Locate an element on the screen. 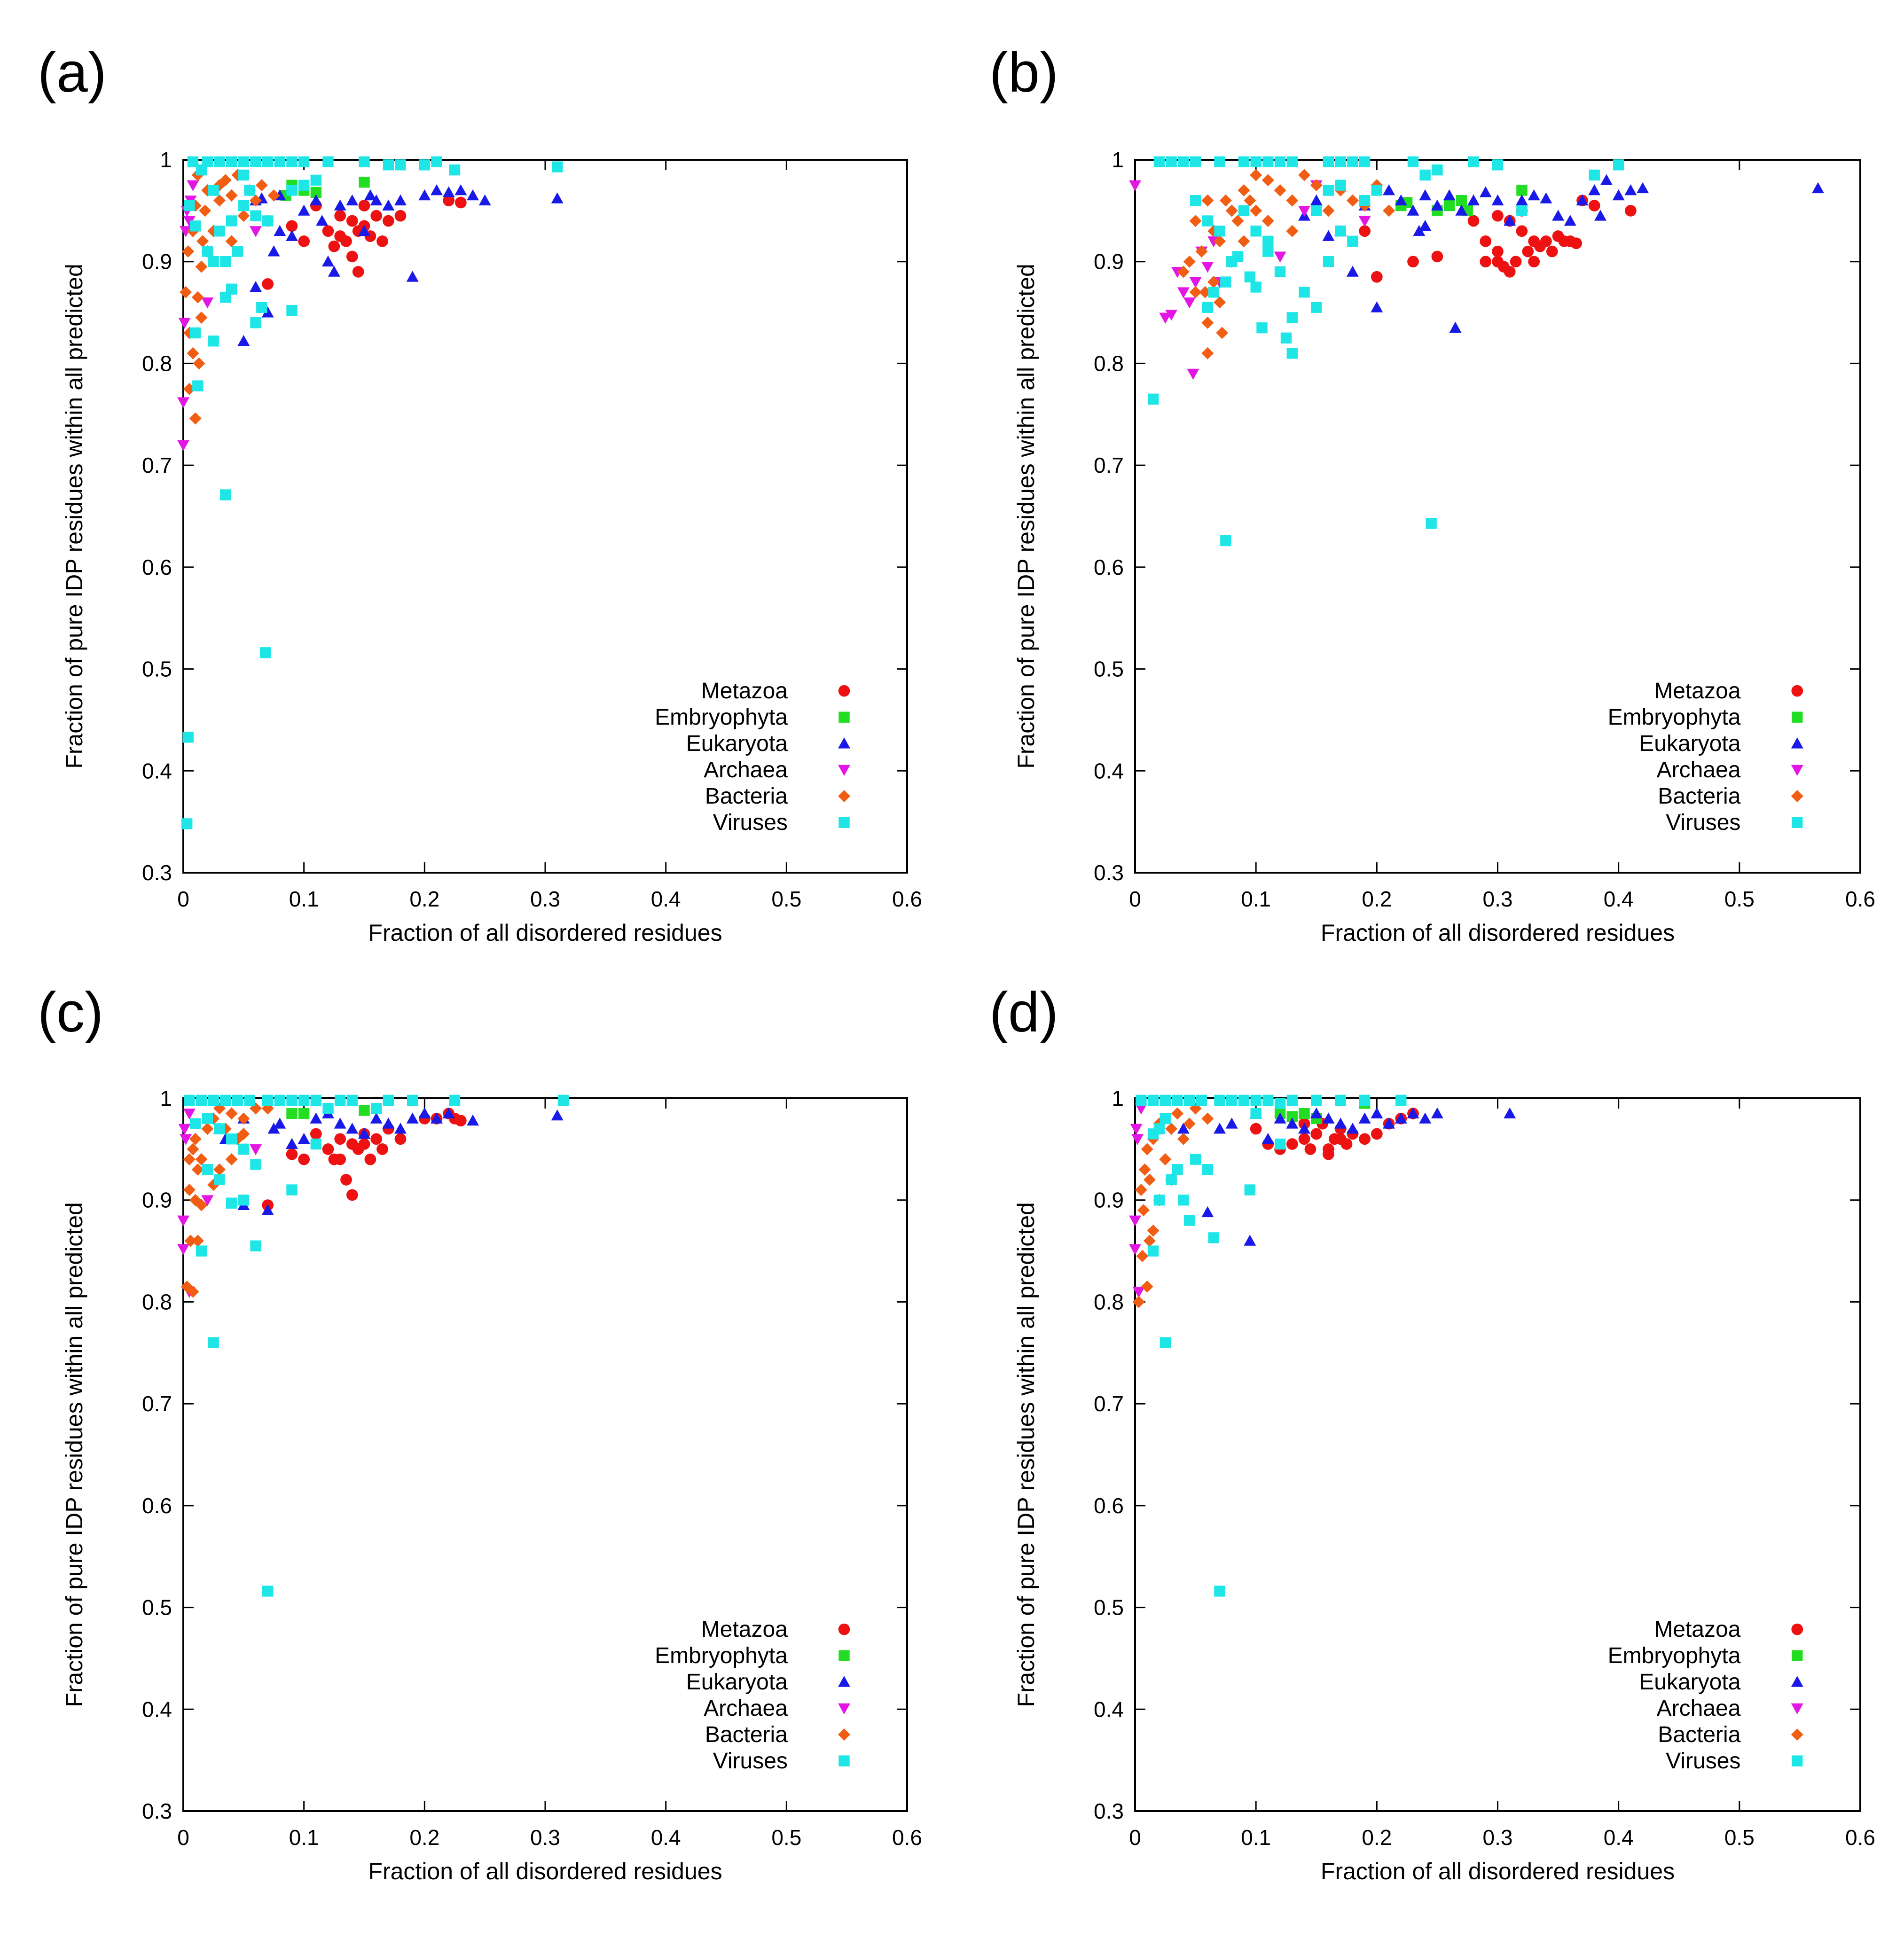 This screenshot has height=1938, width=1904. y-tick-label: 0.3 is located at coordinates (1109, 872).